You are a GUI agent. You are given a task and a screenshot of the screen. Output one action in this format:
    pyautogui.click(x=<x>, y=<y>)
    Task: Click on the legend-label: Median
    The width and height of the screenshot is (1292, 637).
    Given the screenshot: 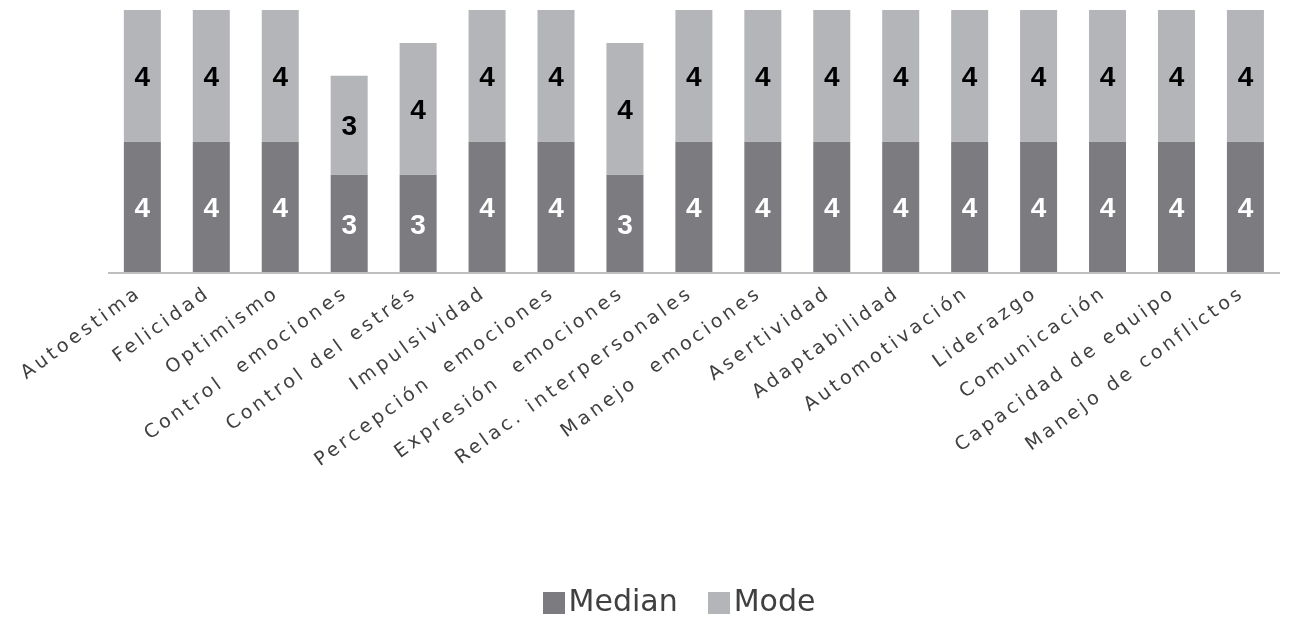 What is the action you would take?
    pyautogui.click(x=623, y=600)
    